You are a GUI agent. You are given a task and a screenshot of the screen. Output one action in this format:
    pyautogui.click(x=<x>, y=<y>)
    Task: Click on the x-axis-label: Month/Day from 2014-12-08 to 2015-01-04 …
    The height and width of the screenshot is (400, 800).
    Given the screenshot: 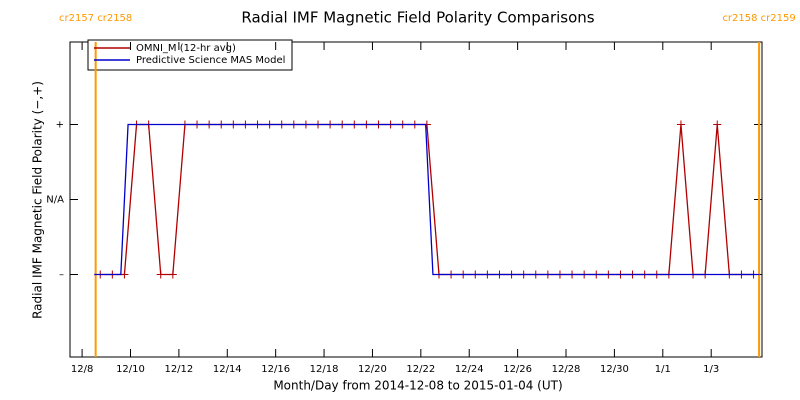 What is the action you would take?
    pyautogui.click(x=417, y=386)
    